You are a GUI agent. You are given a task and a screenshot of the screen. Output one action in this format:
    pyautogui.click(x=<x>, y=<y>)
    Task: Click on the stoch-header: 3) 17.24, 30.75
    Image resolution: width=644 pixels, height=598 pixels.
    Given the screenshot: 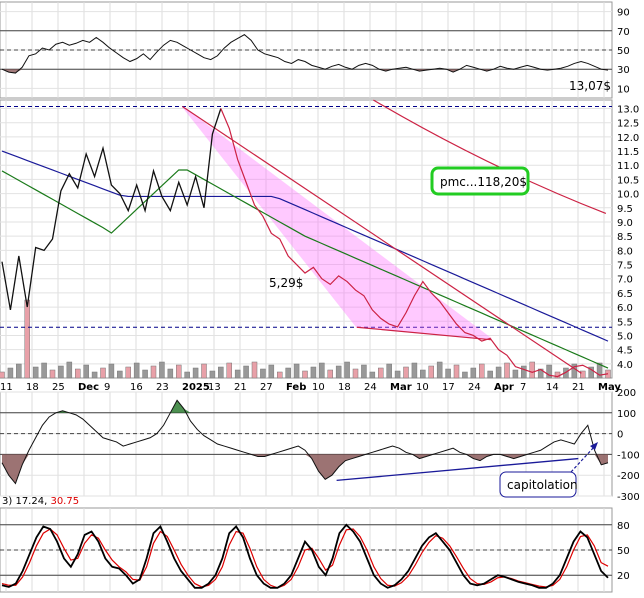 What is the action you would take?
    pyautogui.click(x=40, y=501)
    